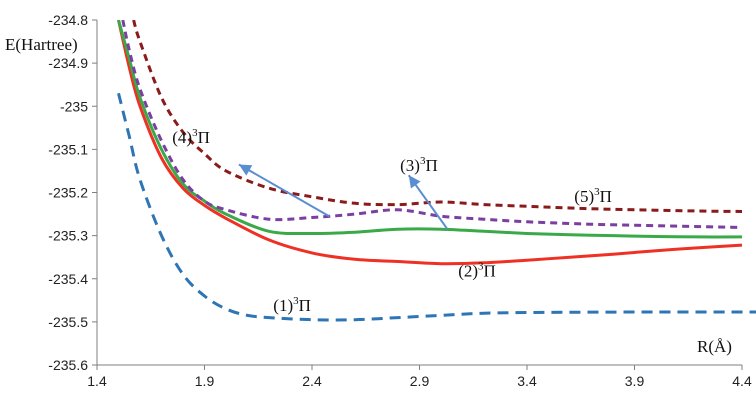  I want to click on state-label: (3)3Π, so click(419, 165).